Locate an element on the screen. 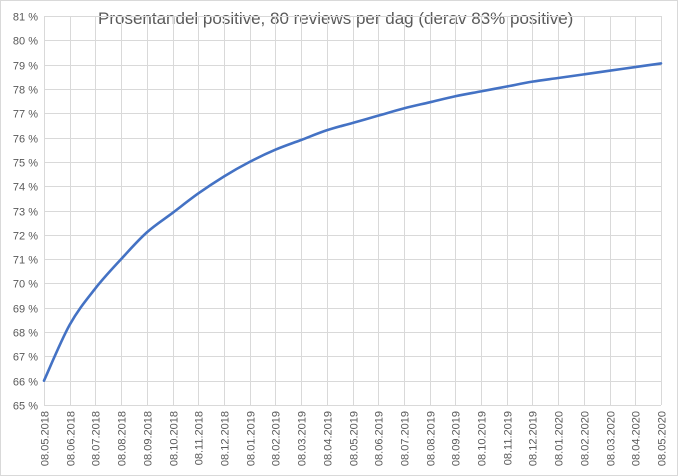 The width and height of the screenshot is (678, 476). y-tick-label: 67 % is located at coordinates (25, 358).